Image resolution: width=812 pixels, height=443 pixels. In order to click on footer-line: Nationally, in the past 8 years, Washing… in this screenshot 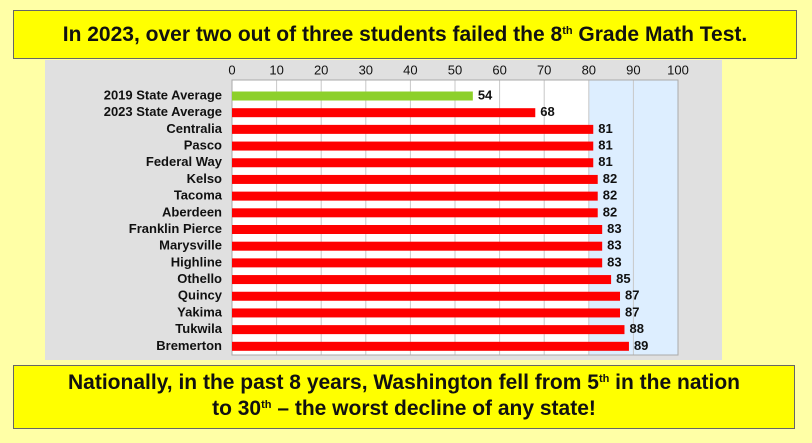, I will do `click(404, 383)`.